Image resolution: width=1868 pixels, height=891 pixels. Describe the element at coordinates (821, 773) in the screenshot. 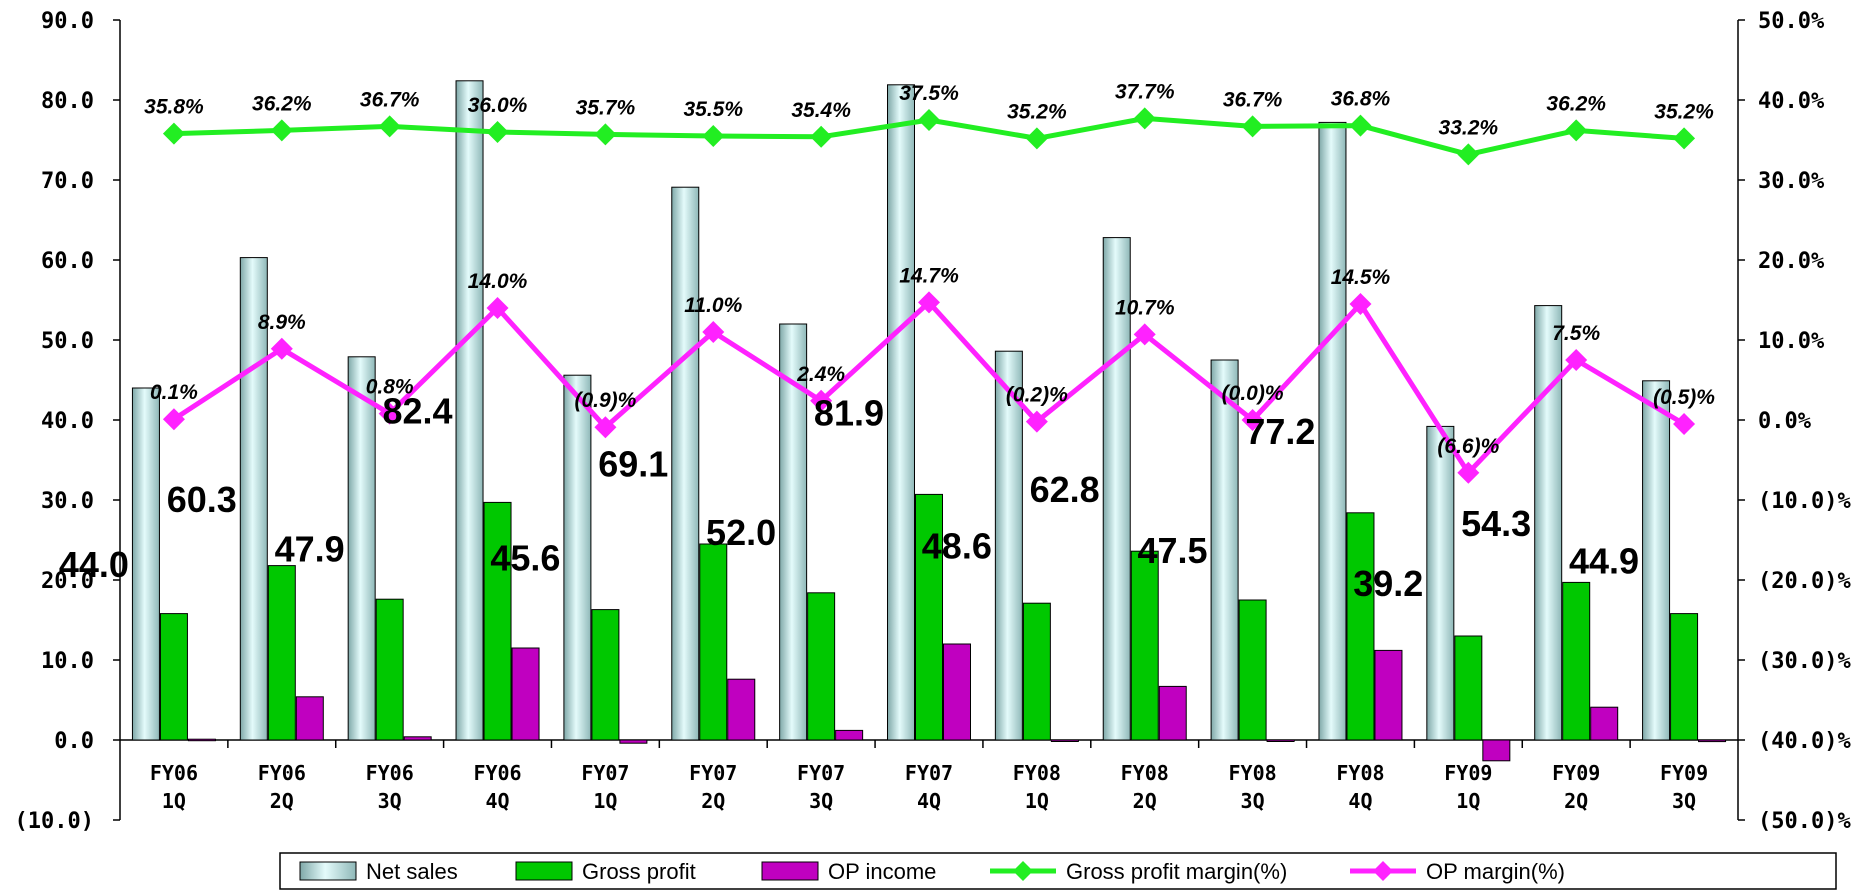

I see `x-category-label: FY07` at that location.